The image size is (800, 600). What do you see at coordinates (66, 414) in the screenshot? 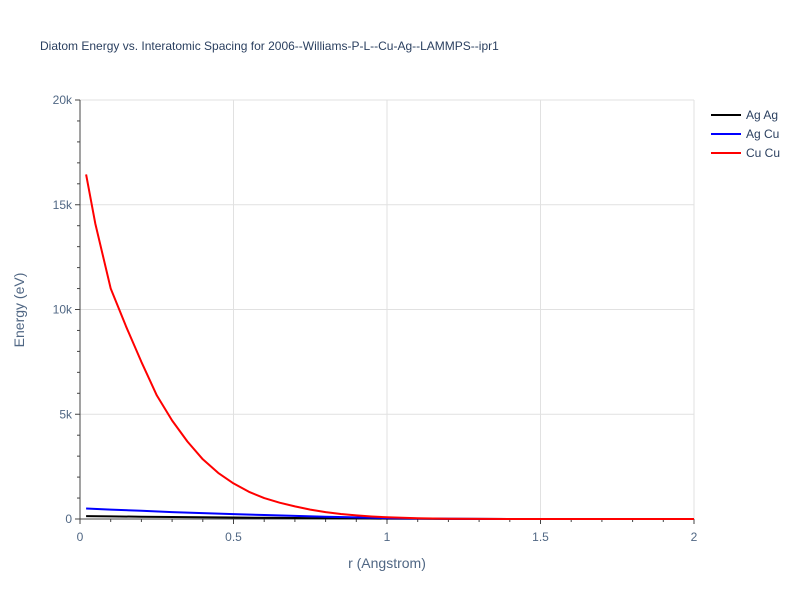
I see `y-tick-label: 5k` at bounding box center [66, 414].